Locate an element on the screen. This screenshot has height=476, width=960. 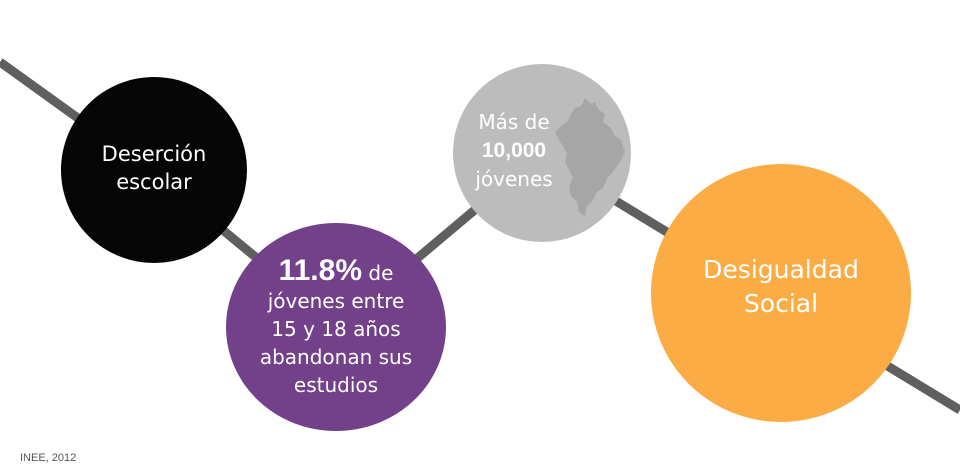
desigualdad-line-1: Desigualdad is located at coordinates (781, 269).